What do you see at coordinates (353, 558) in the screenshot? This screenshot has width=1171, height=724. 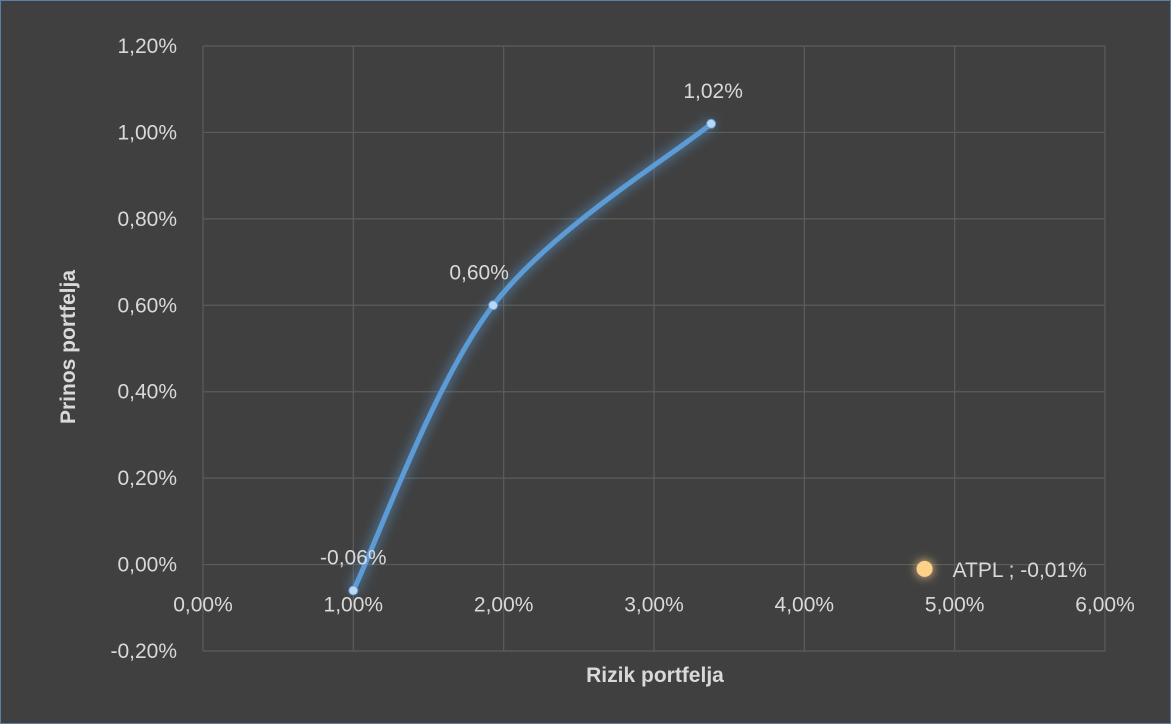 I see `frontier-data-label: -0,06%` at bounding box center [353, 558].